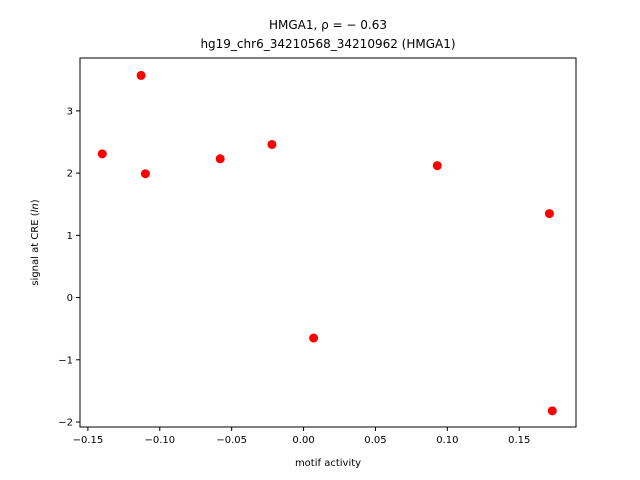  I want to click on y-tick-label: 2, so click(70, 174).